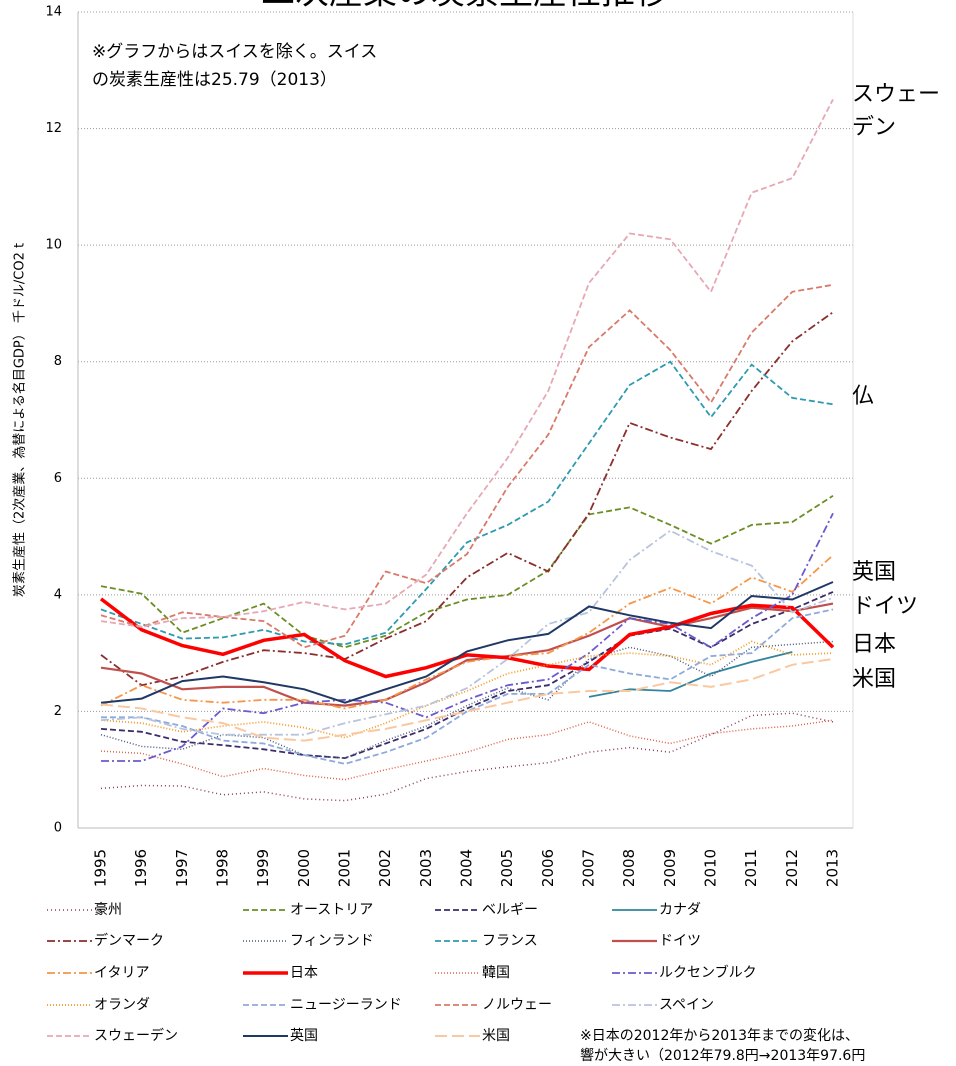 The width and height of the screenshot is (956, 1066). Describe the element at coordinates (722, 1055) in the screenshot. I see `footnote: 響が大きい（2012年79.8円→2013年97.6円` at that location.